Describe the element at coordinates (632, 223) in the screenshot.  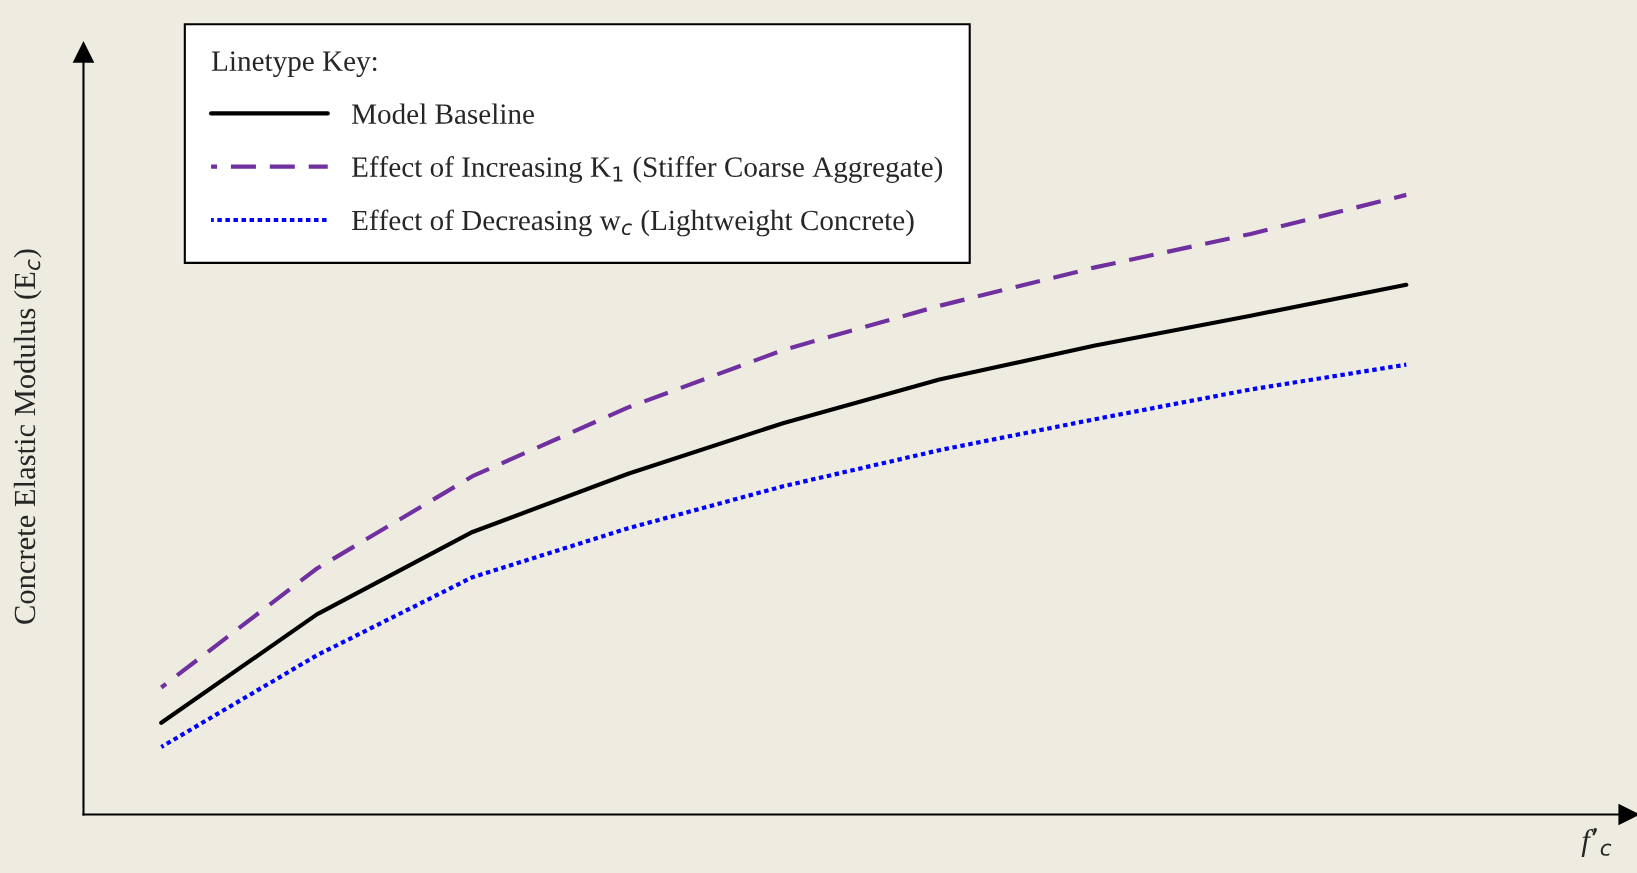
I see `legend-label: Effect of Decreasing w$_{c}$ (Lightweight Concrete)` at that location.